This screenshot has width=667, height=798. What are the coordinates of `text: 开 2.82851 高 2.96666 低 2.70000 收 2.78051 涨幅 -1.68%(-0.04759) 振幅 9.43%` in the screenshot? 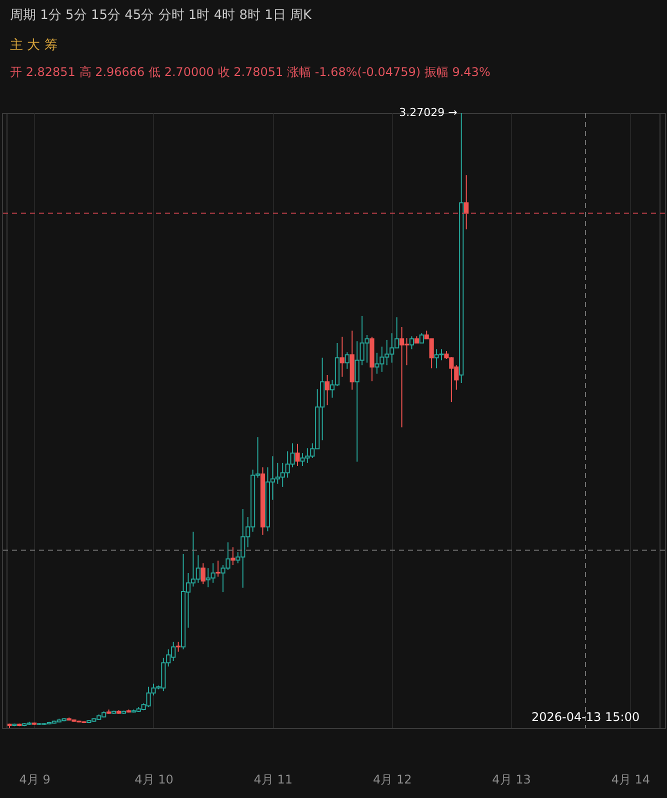 It's located at (250, 72).